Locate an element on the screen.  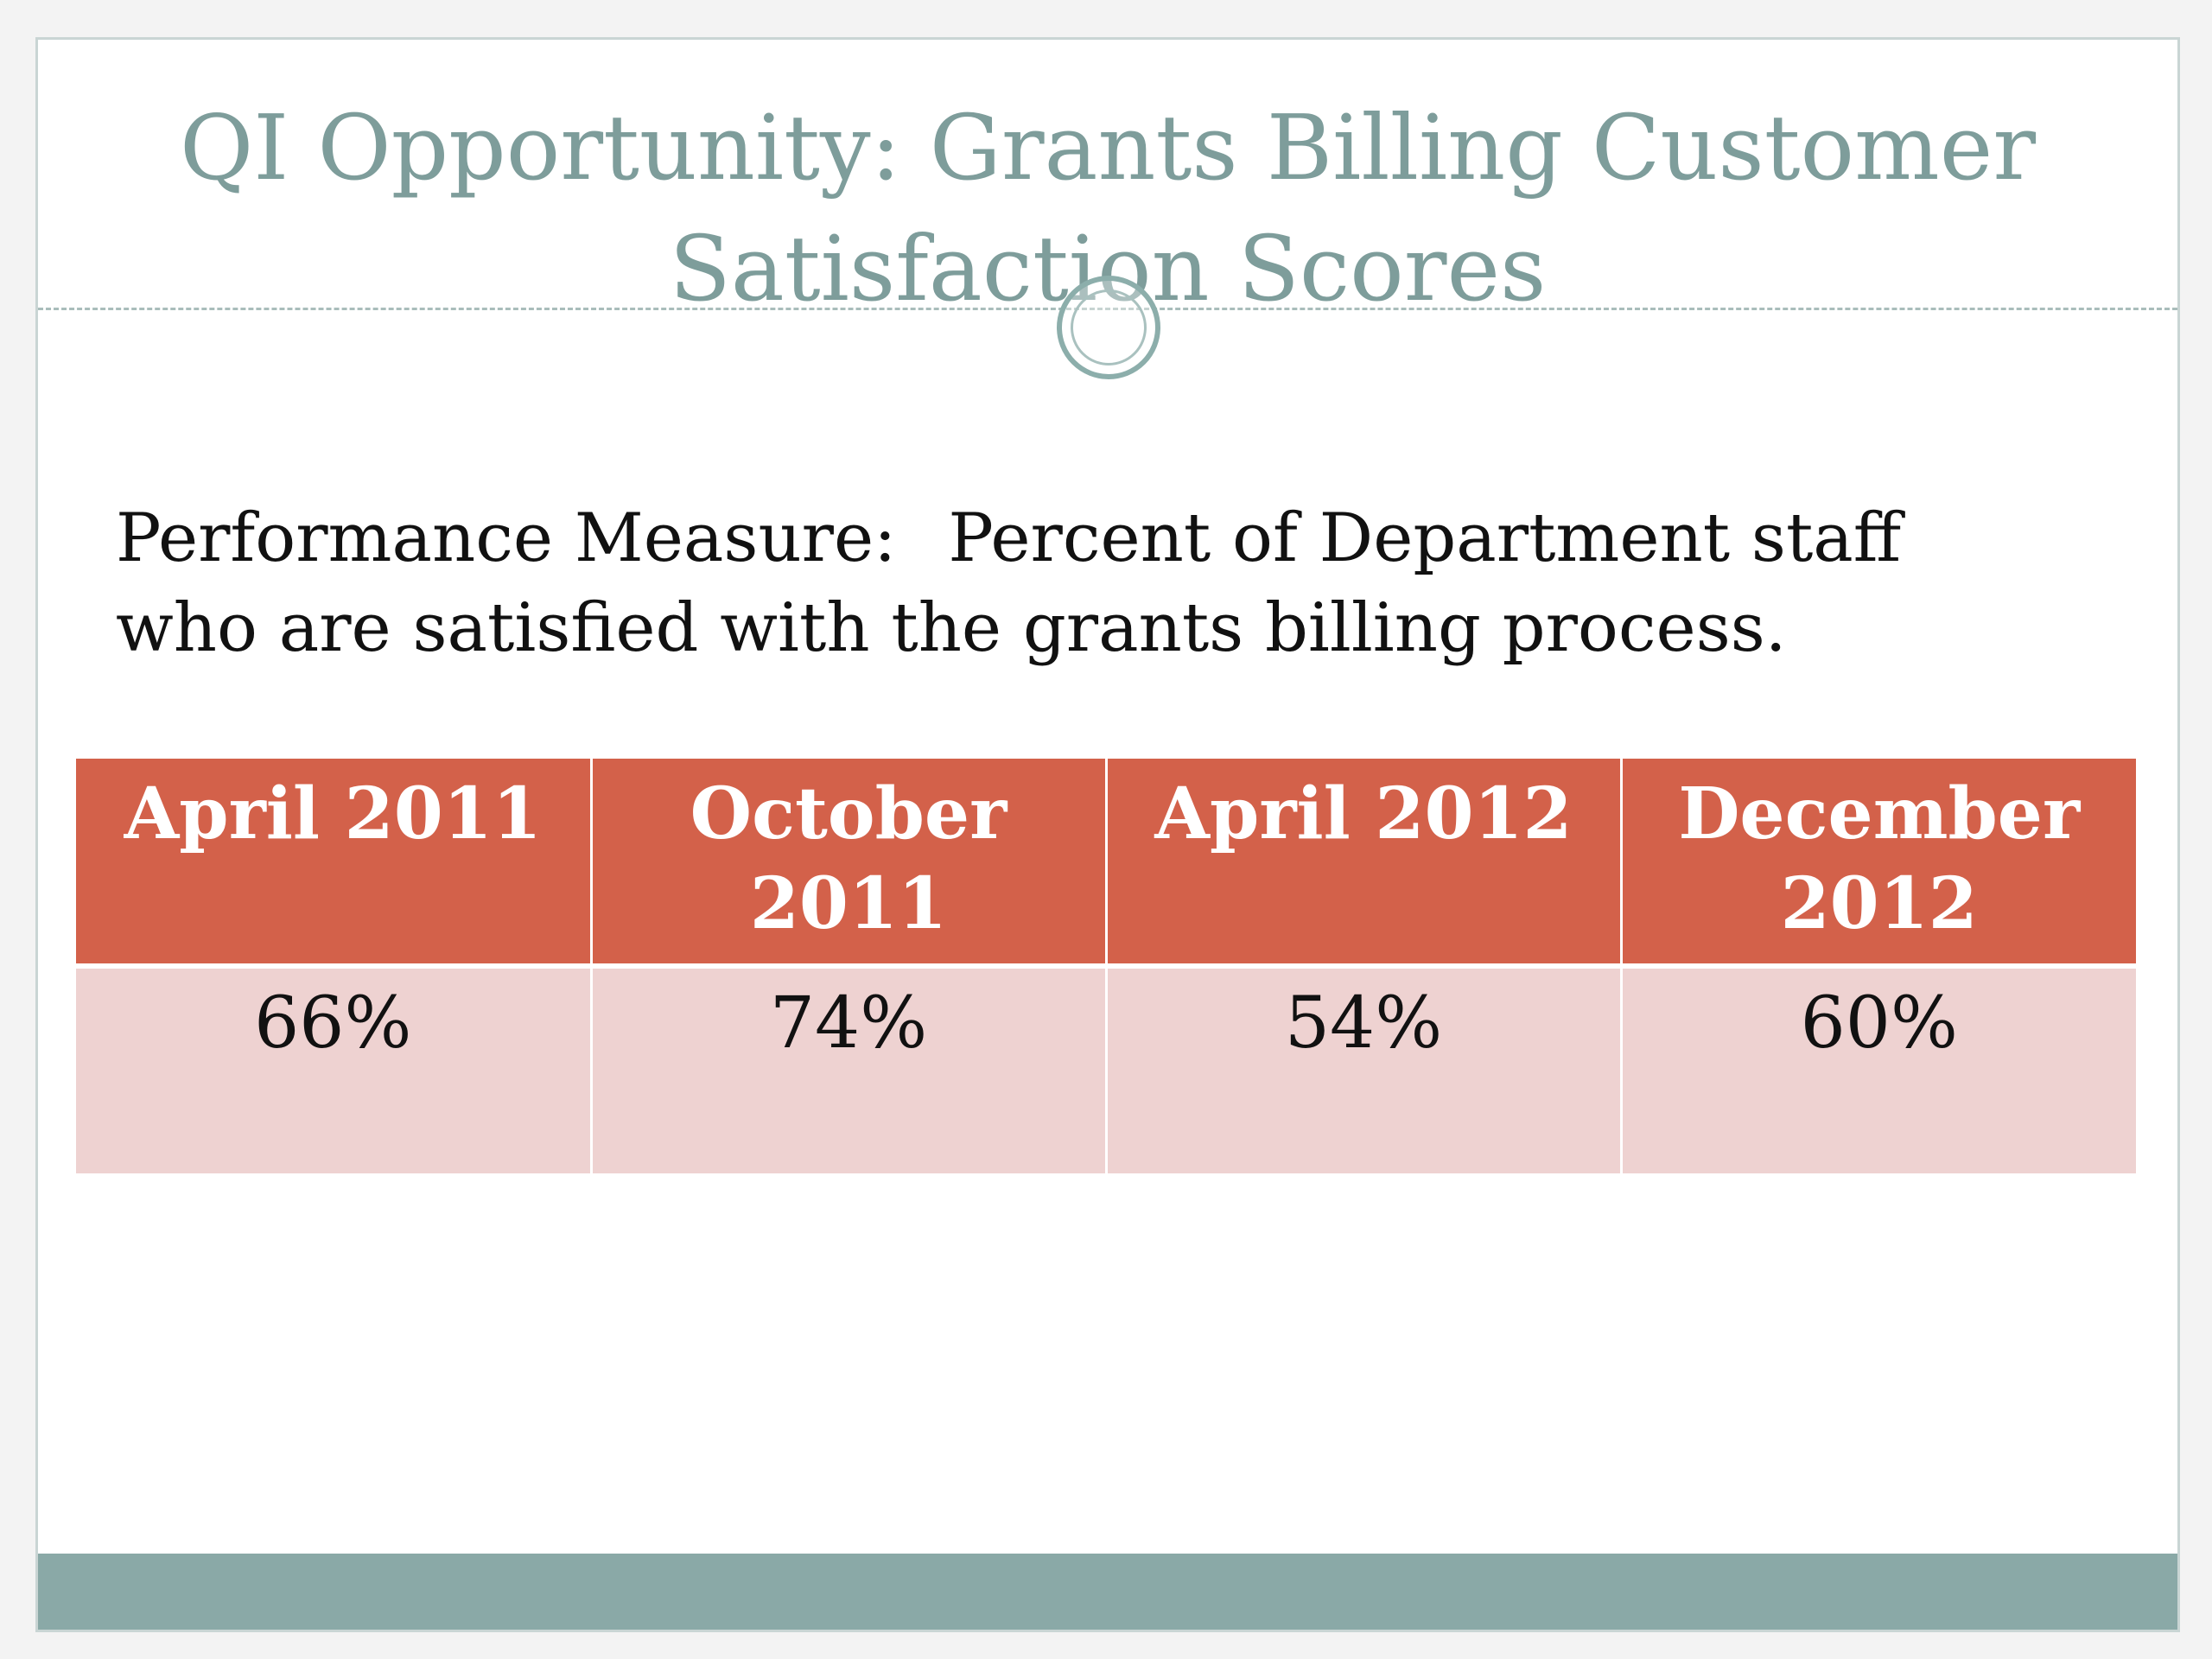
table-header-cell: April 2012 is located at coordinates (1364, 864).